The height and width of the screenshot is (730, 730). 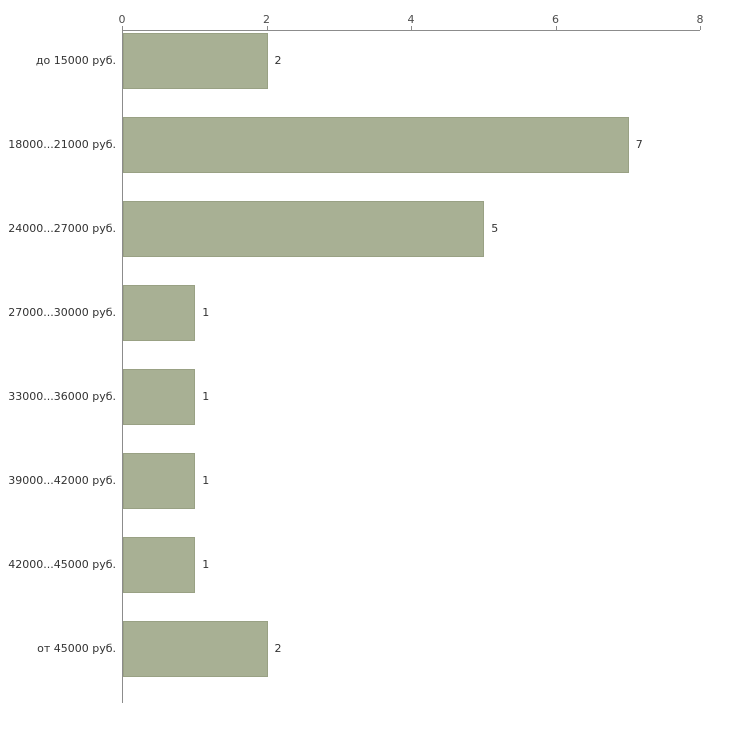 What do you see at coordinates (495, 228) in the screenshot?
I see `bar-value-label: 5` at bounding box center [495, 228].